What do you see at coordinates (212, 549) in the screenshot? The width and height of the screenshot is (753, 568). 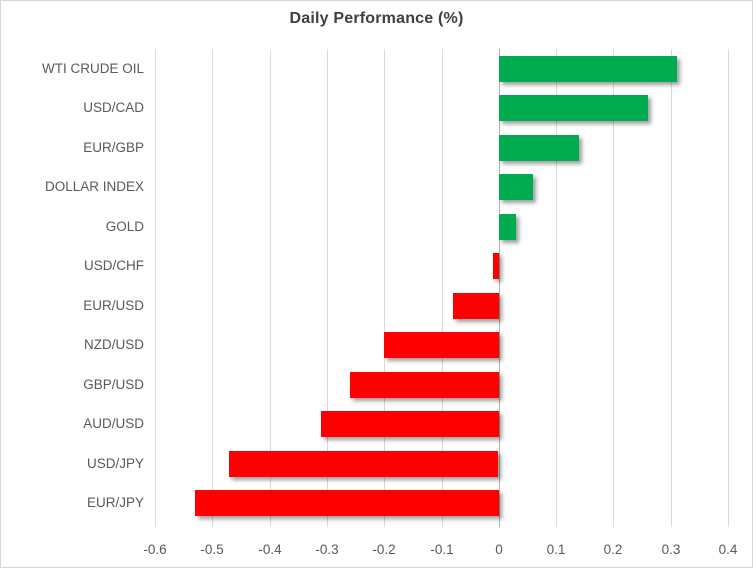 I see `x-tick-label: -0.5` at bounding box center [212, 549].